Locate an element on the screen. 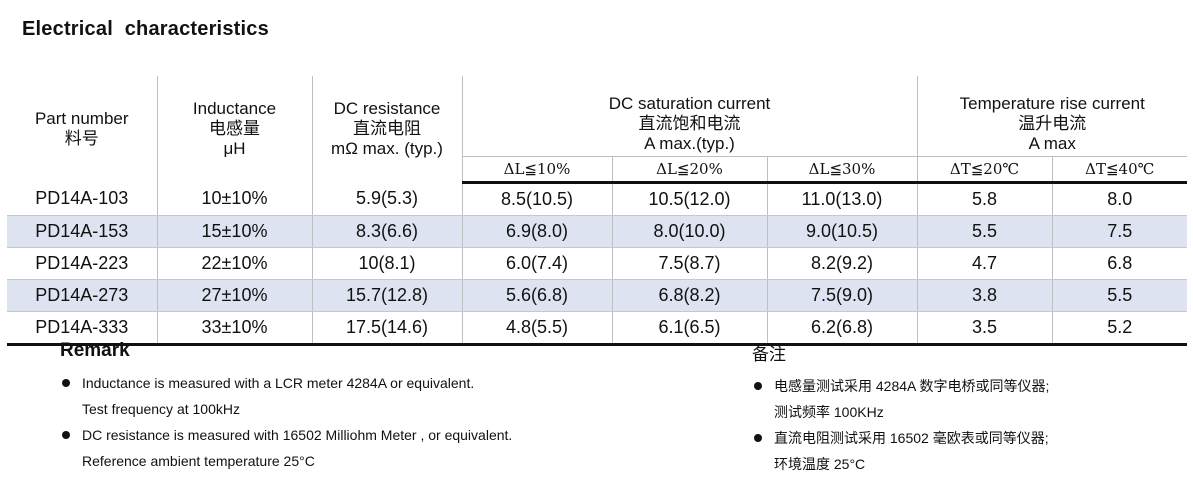 Image resolution: width=1193 pixels, height=480 pixels. cell-sat-10: 6.9(8.0) is located at coordinates (537, 231).